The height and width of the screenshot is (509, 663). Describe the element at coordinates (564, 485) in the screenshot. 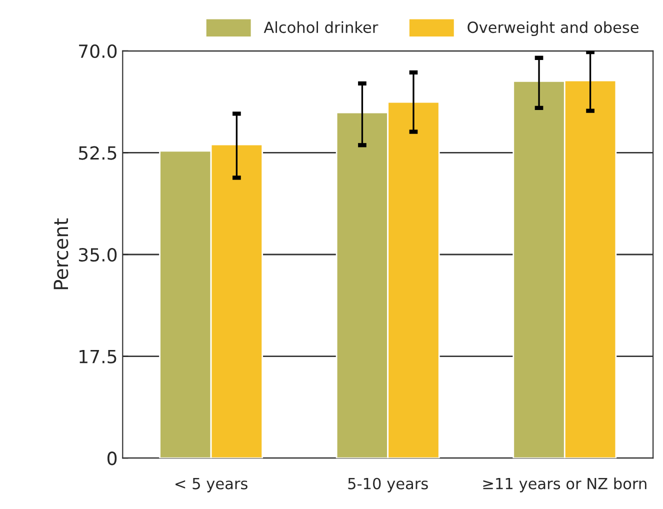

I see `x-tick-label: ≥11 years or NZ born` at that location.